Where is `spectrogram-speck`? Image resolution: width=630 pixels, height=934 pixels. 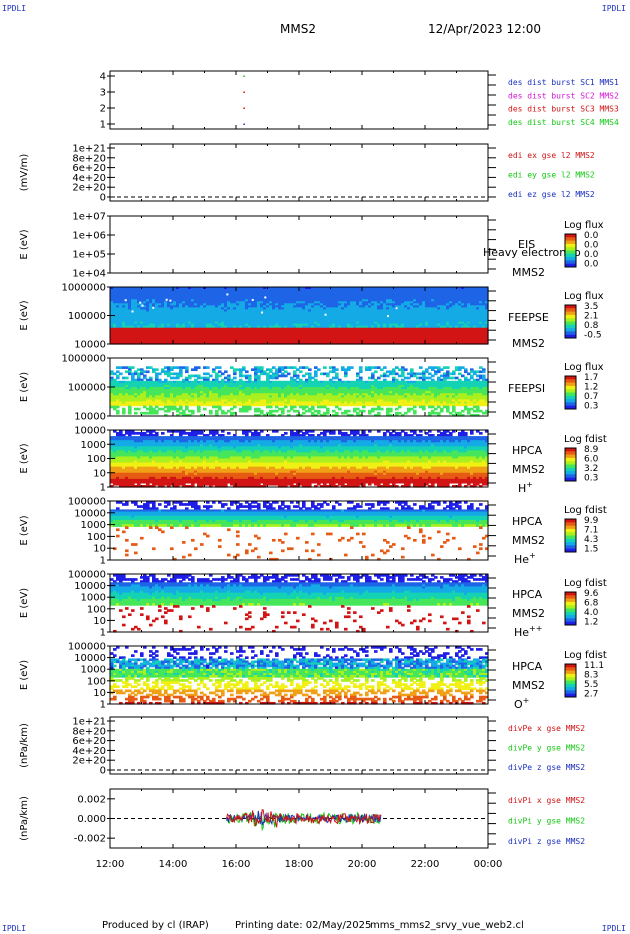 spectrogram-speck is located at coordinates (140, 302).